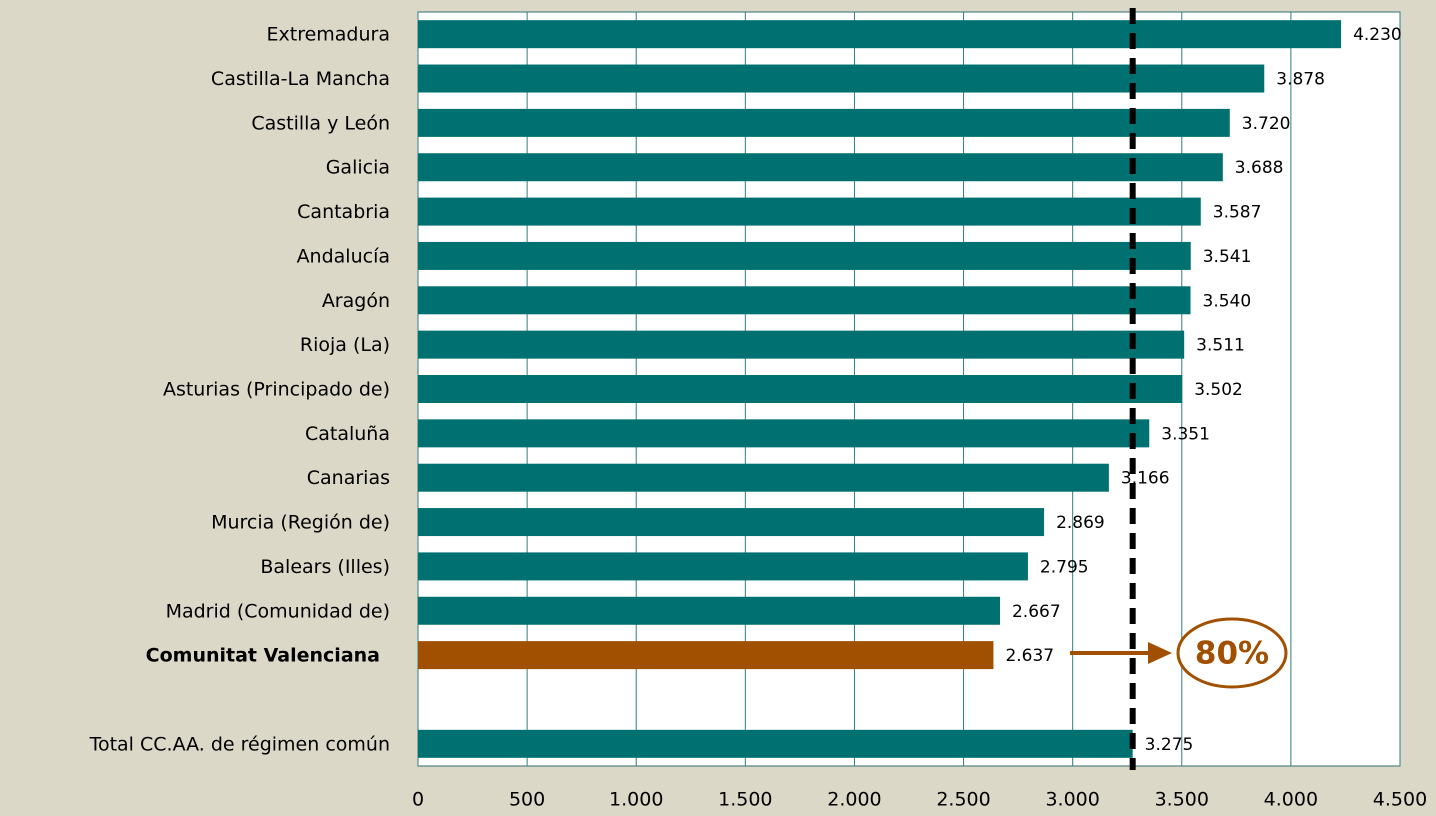 The height and width of the screenshot is (816, 1436). I want to click on value-label: 2.667, so click(1036, 612).